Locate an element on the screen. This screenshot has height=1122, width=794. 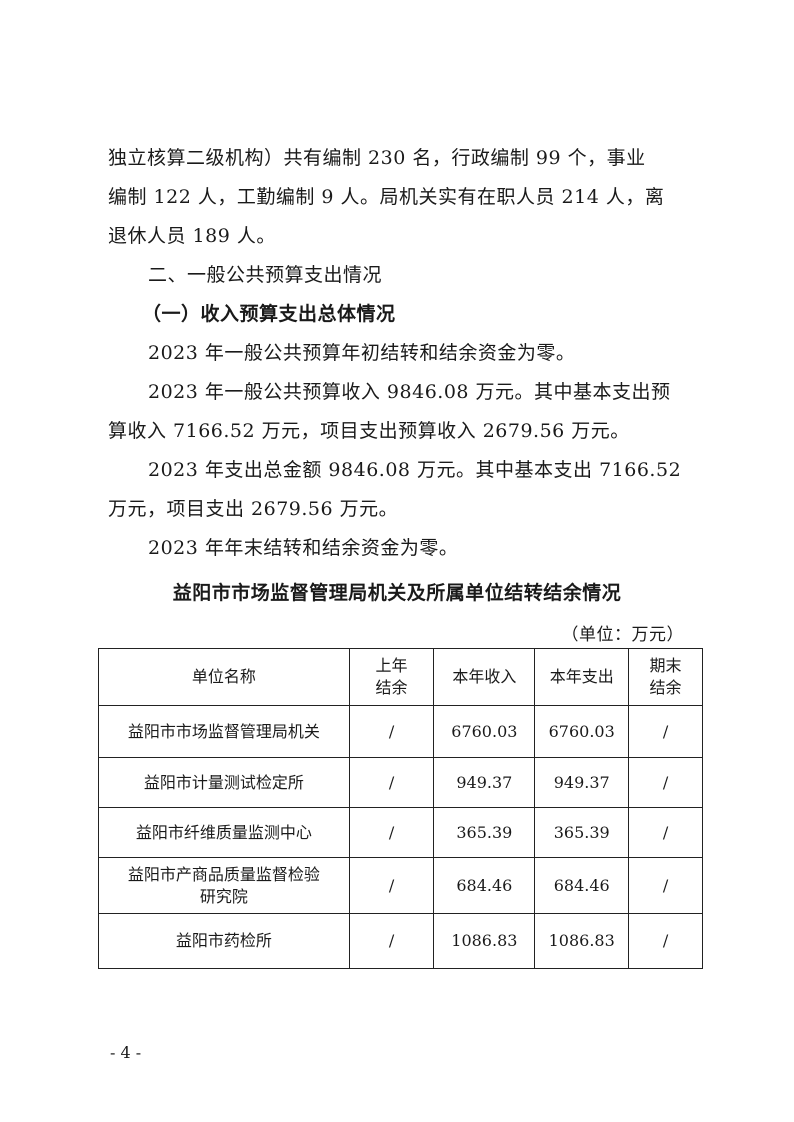
cell-income: 949.37 is located at coordinates (484, 782).